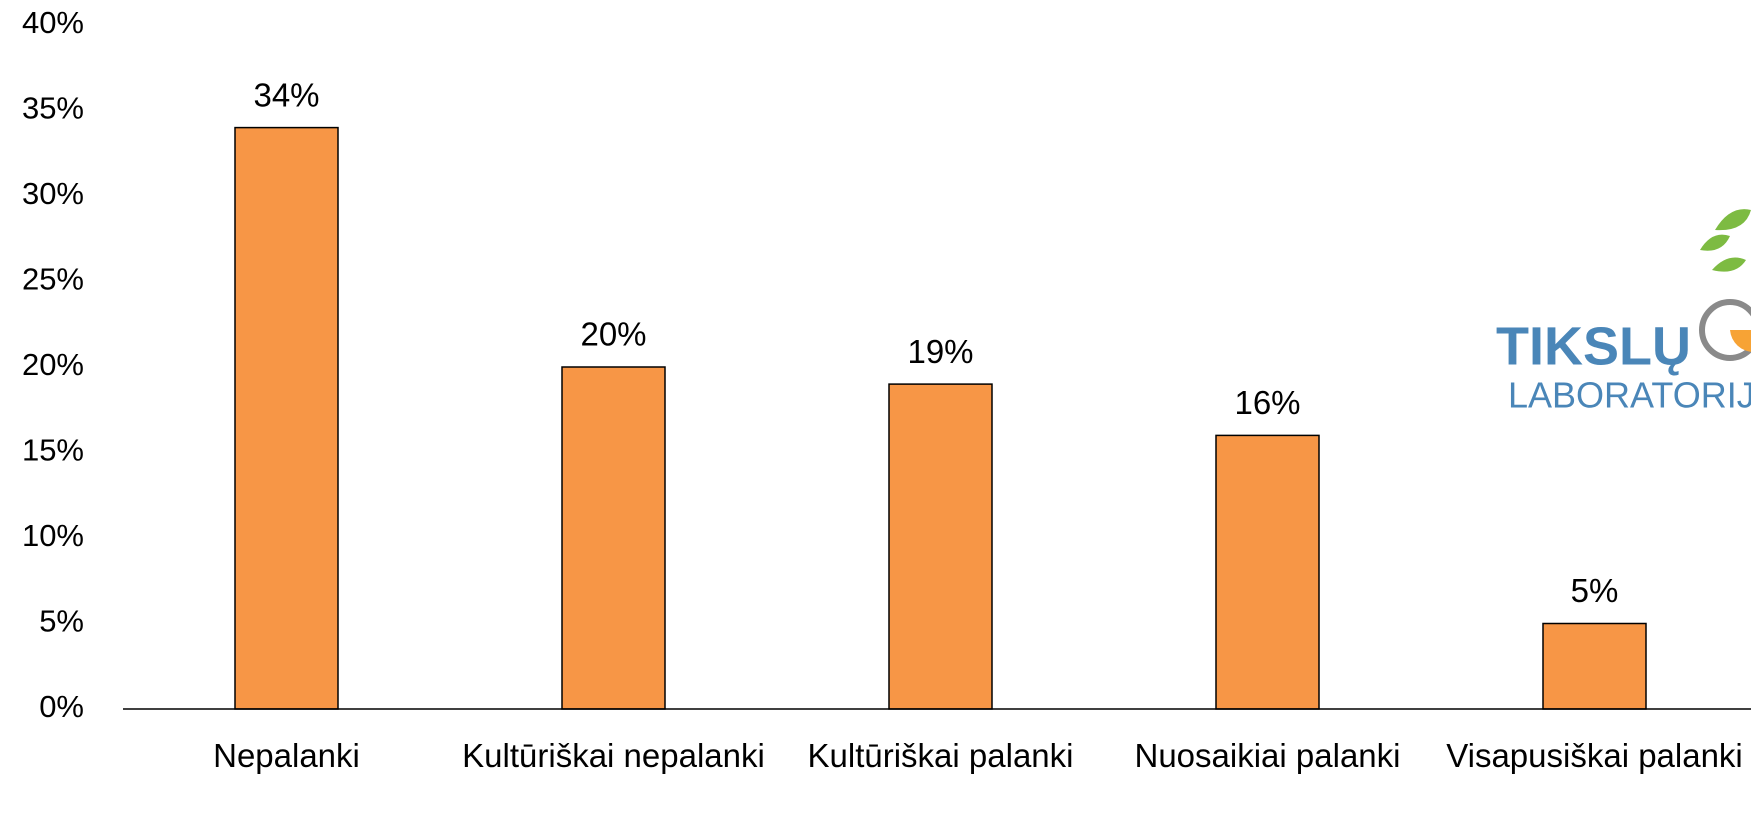 The width and height of the screenshot is (1751, 833). I want to click on y-tick-label: 40%, so click(53, 22).